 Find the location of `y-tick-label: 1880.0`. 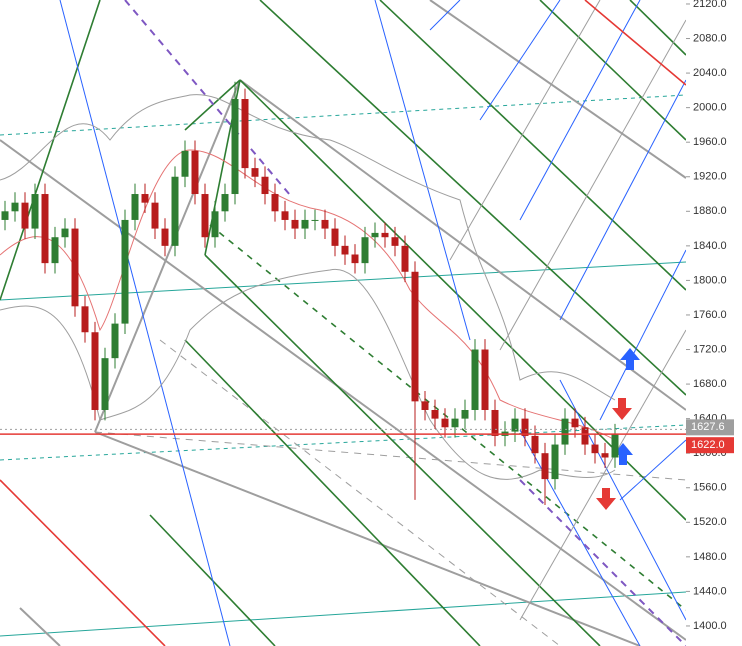

y-tick-label: 1880.0 is located at coordinates (710, 211).